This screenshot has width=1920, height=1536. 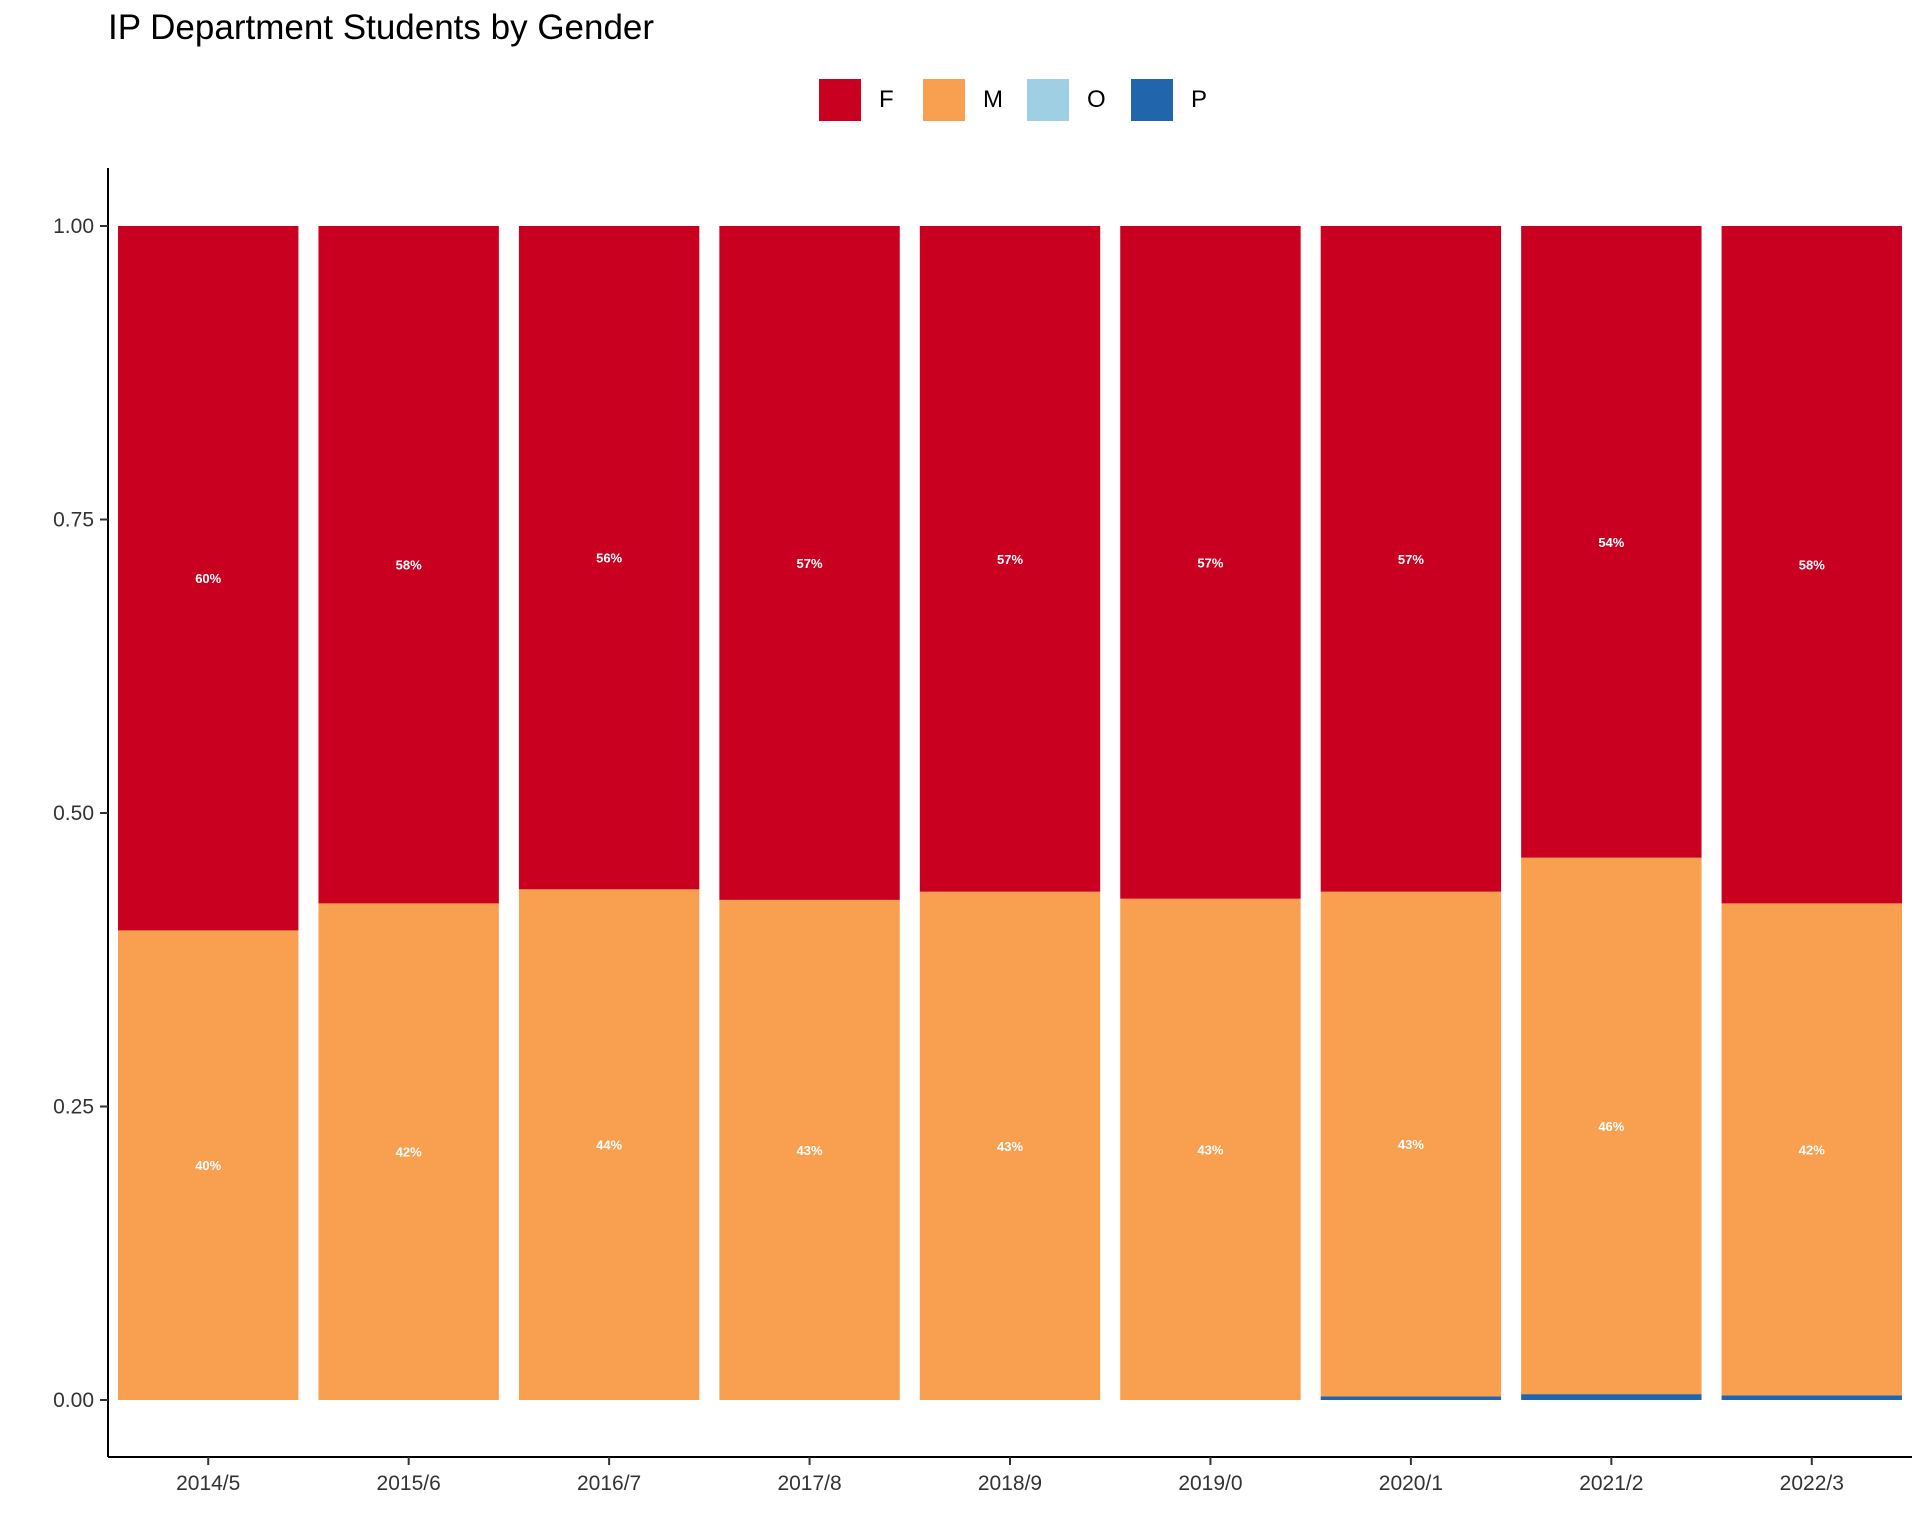 What do you see at coordinates (1812, 1483) in the screenshot?
I see `x-tick-label: 2022/3` at bounding box center [1812, 1483].